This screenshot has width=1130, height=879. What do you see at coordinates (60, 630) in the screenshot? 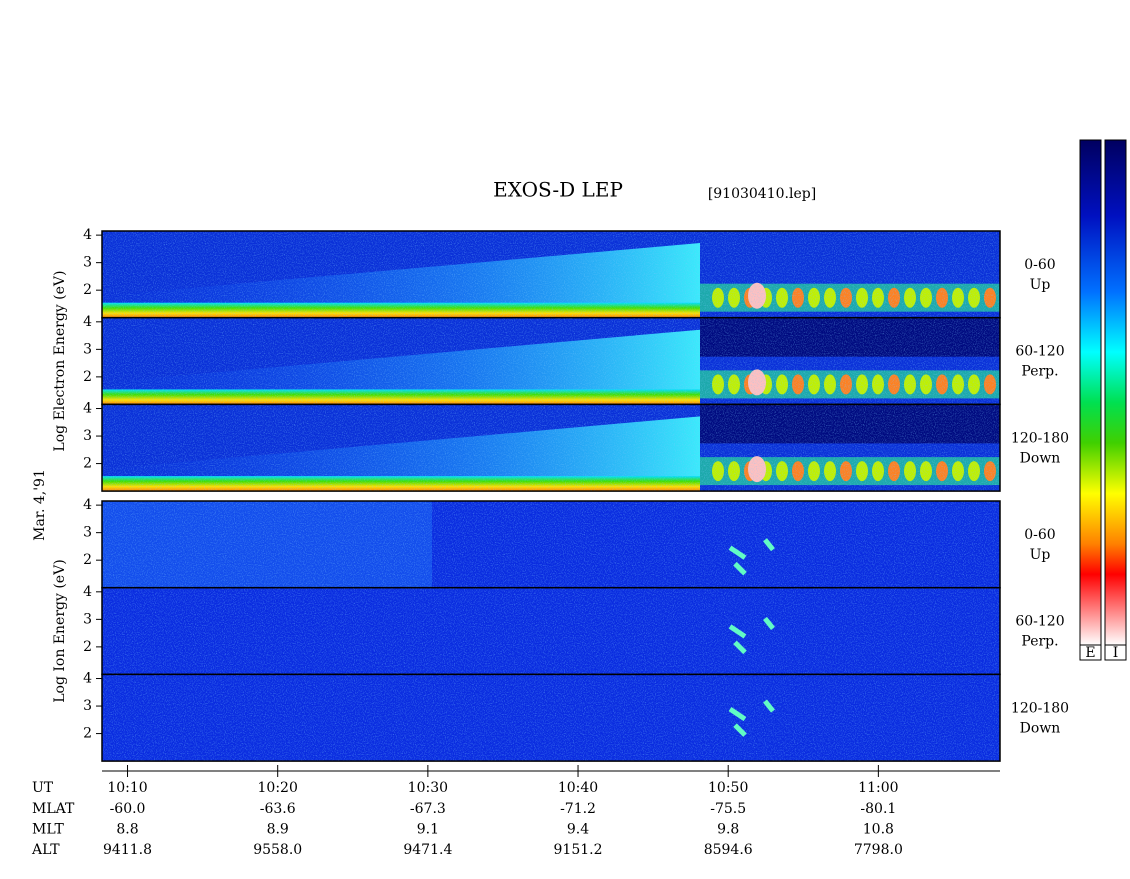
I see `y-axis-label: Log Ion Energy (eV)` at bounding box center [60, 630].